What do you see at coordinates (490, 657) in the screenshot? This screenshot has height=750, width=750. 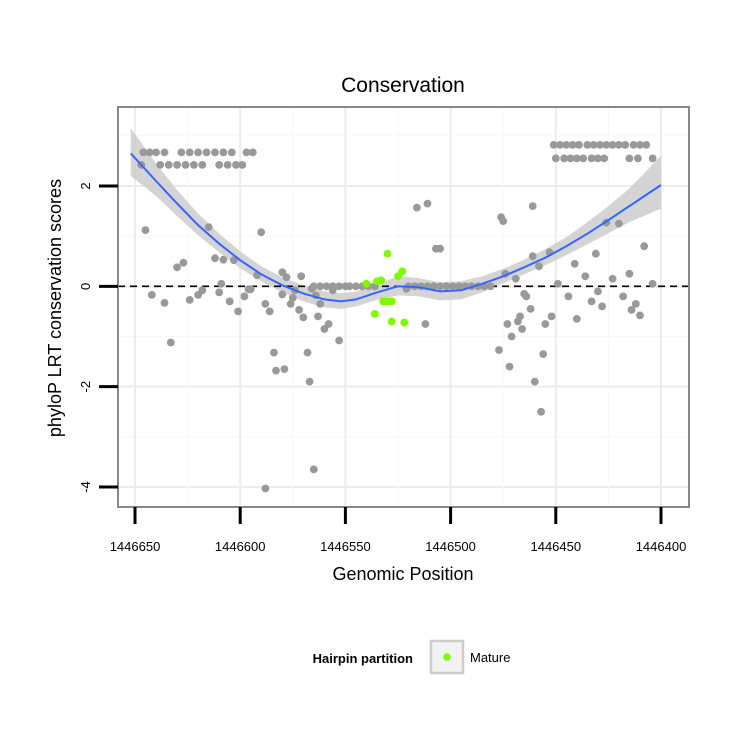 I see `legend-label-mature: Mature` at bounding box center [490, 657].